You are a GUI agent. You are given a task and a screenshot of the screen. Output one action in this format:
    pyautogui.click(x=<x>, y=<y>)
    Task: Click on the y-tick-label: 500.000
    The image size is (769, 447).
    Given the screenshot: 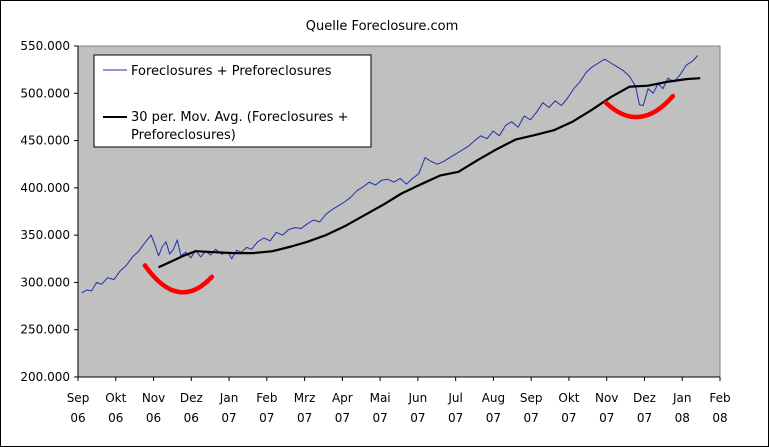 What is the action you would take?
    pyautogui.click(x=45, y=93)
    